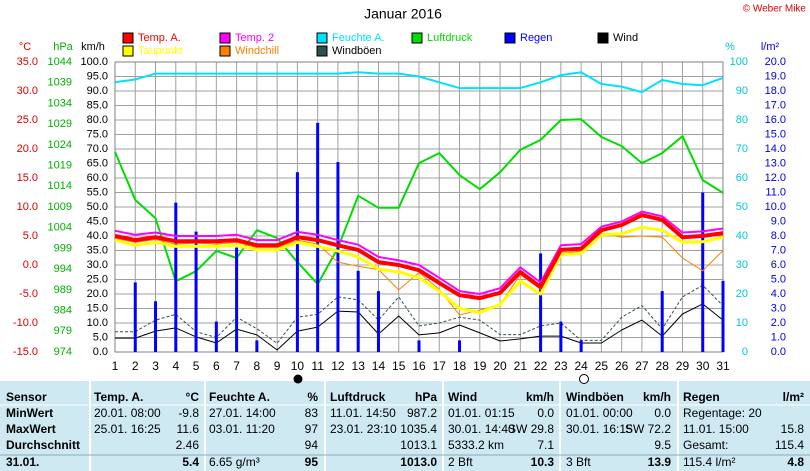  Describe the element at coordinates (60, 186) in the screenshot. I see `y-tick-label: 1014` at that location.